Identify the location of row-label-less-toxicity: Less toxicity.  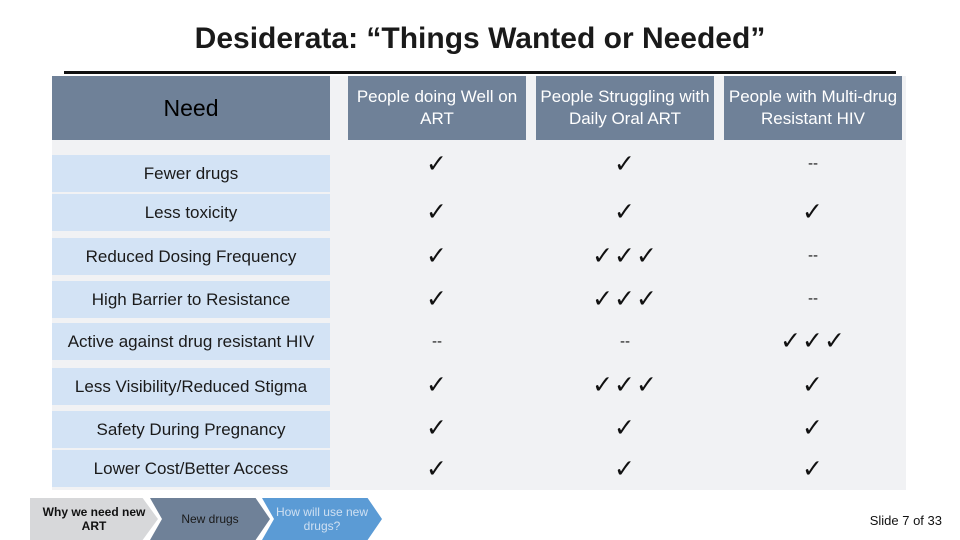
(191, 212).